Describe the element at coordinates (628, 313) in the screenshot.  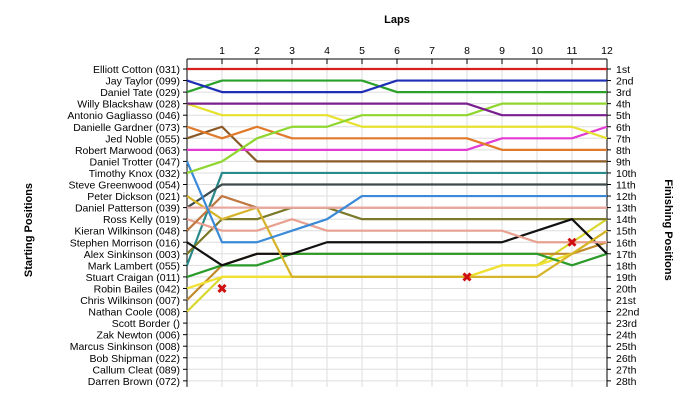
I see `finishing-position-label: 22nd` at that location.